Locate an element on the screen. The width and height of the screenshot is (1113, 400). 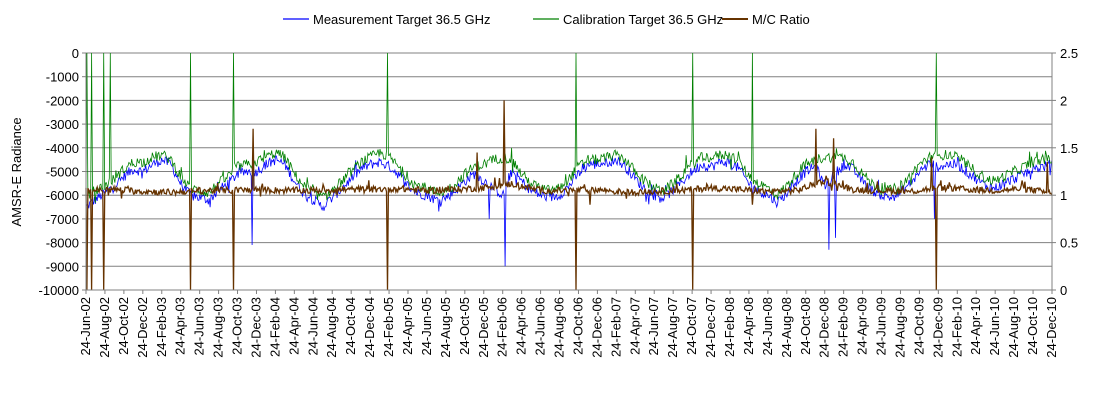
right-tick-label: 0 is located at coordinates (1063, 290).